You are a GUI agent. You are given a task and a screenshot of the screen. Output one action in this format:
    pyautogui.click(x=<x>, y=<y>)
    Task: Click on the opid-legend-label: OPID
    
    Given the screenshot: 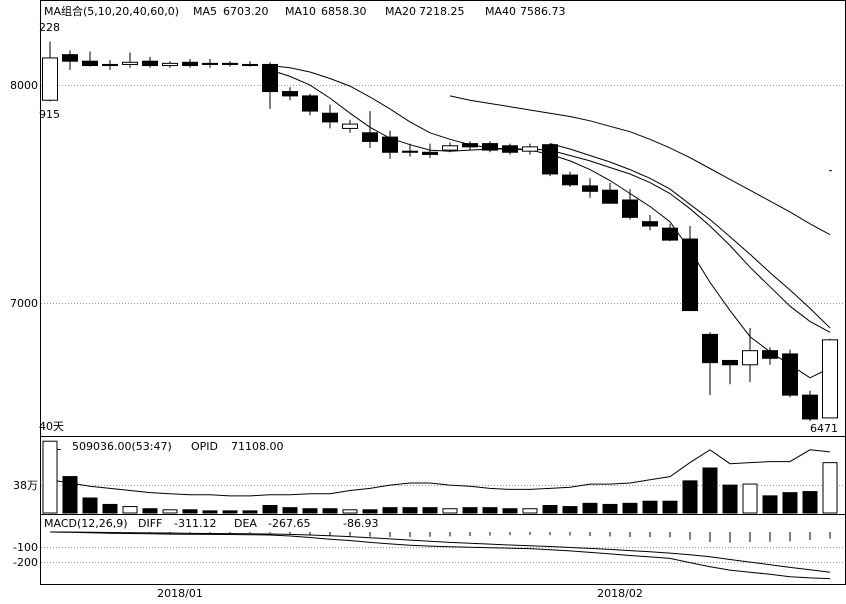 What is the action you would take?
    pyautogui.click(x=204, y=446)
    